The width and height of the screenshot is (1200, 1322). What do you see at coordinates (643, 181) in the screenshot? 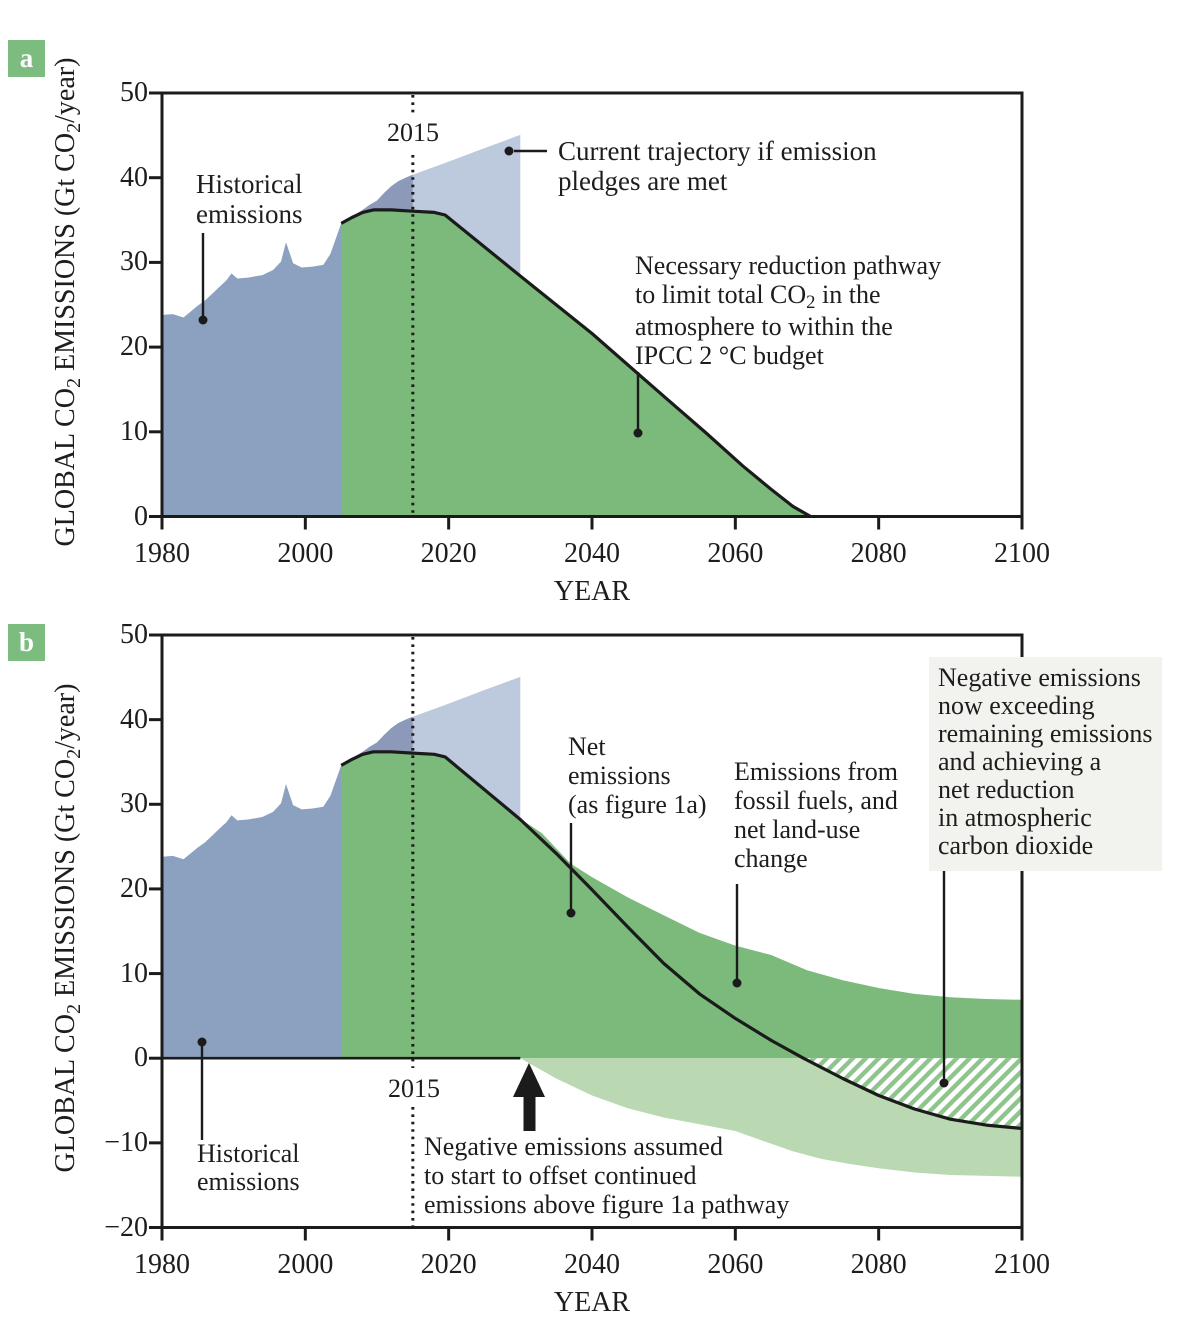
I see `annotation-line: pledges are met` at bounding box center [643, 181].